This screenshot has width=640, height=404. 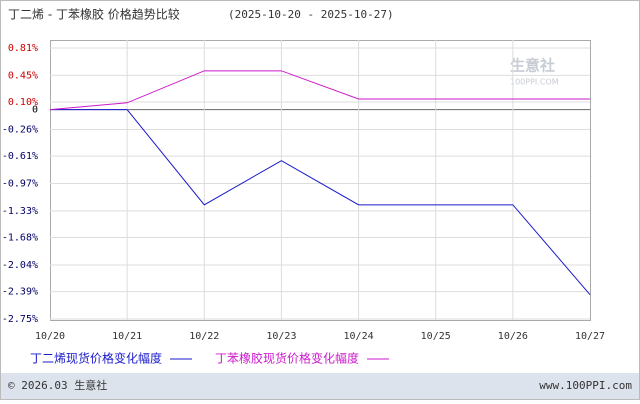 I want to click on legend-label: 丁苯橡胶现货价格变化幅度, so click(x=287, y=358).